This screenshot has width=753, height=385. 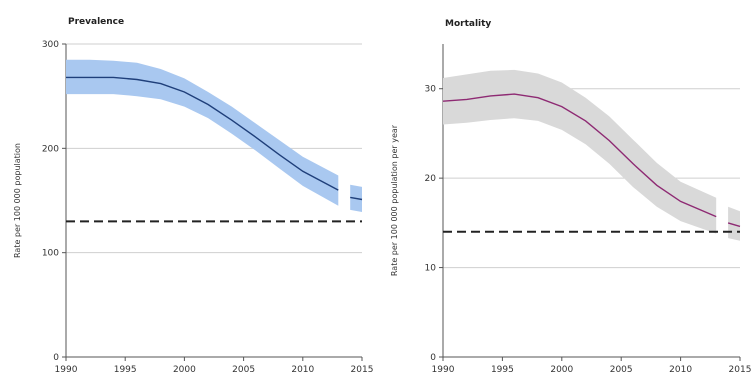 What do you see at coordinates (184, 370) in the screenshot?
I see `prevalence-x-tick-label: 2000` at bounding box center [184, 370].